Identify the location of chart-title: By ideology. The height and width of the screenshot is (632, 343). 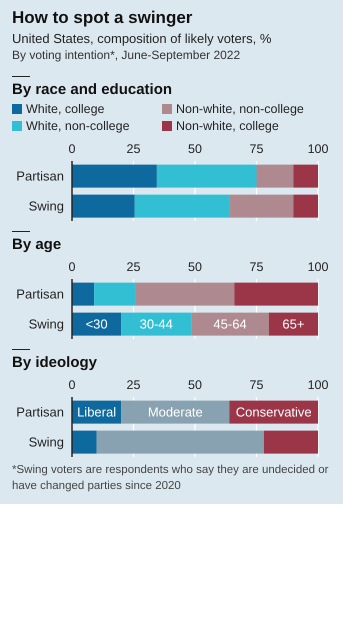
(55, 362).